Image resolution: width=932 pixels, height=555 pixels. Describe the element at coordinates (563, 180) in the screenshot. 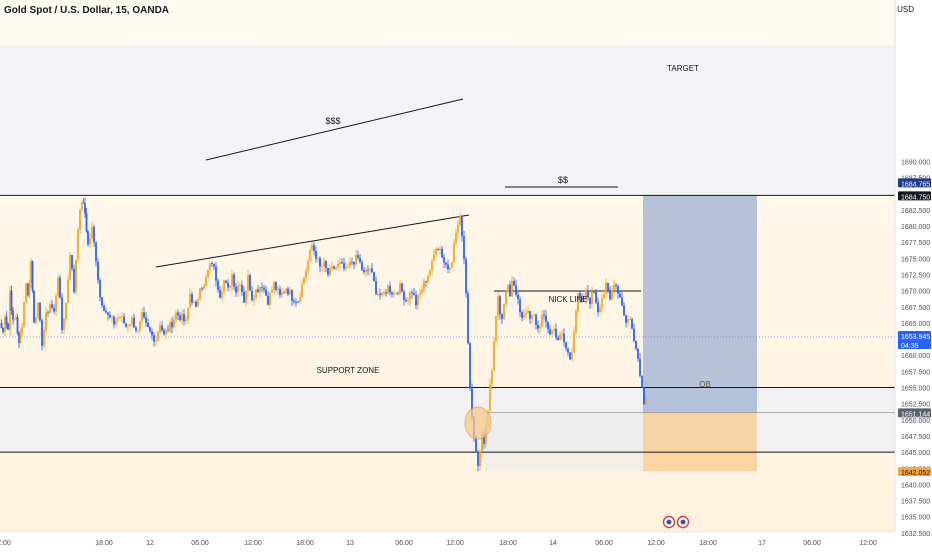

I see `double-top-label: $$` at that location.